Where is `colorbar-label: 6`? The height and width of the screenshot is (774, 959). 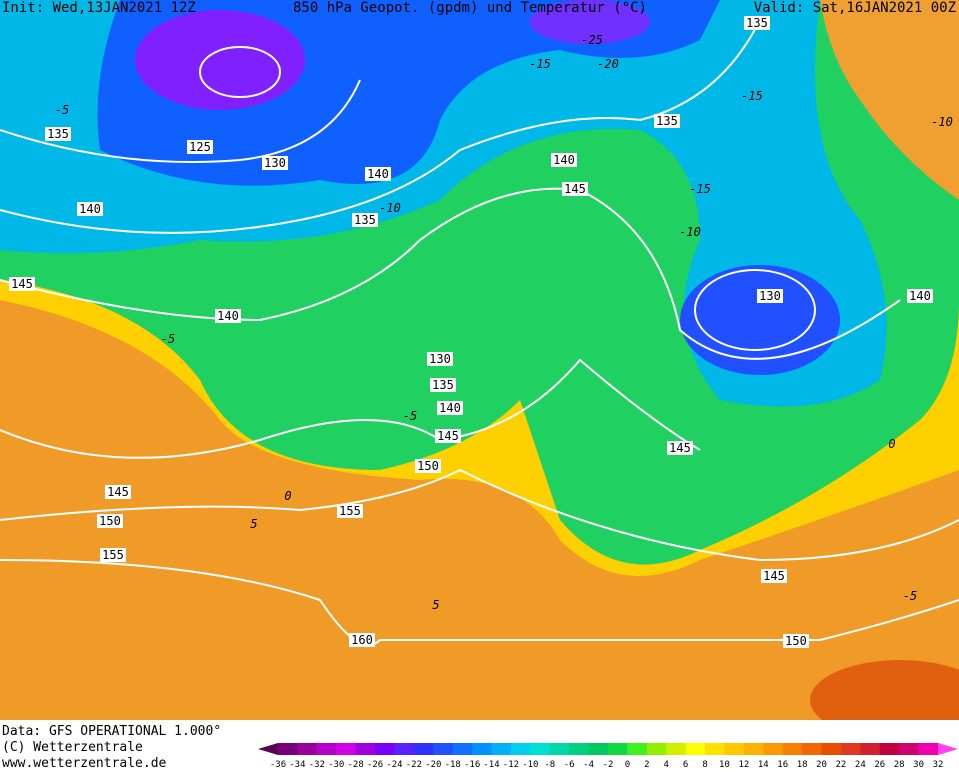 colorbar-label: 6 is located at coordinates (685, 765).